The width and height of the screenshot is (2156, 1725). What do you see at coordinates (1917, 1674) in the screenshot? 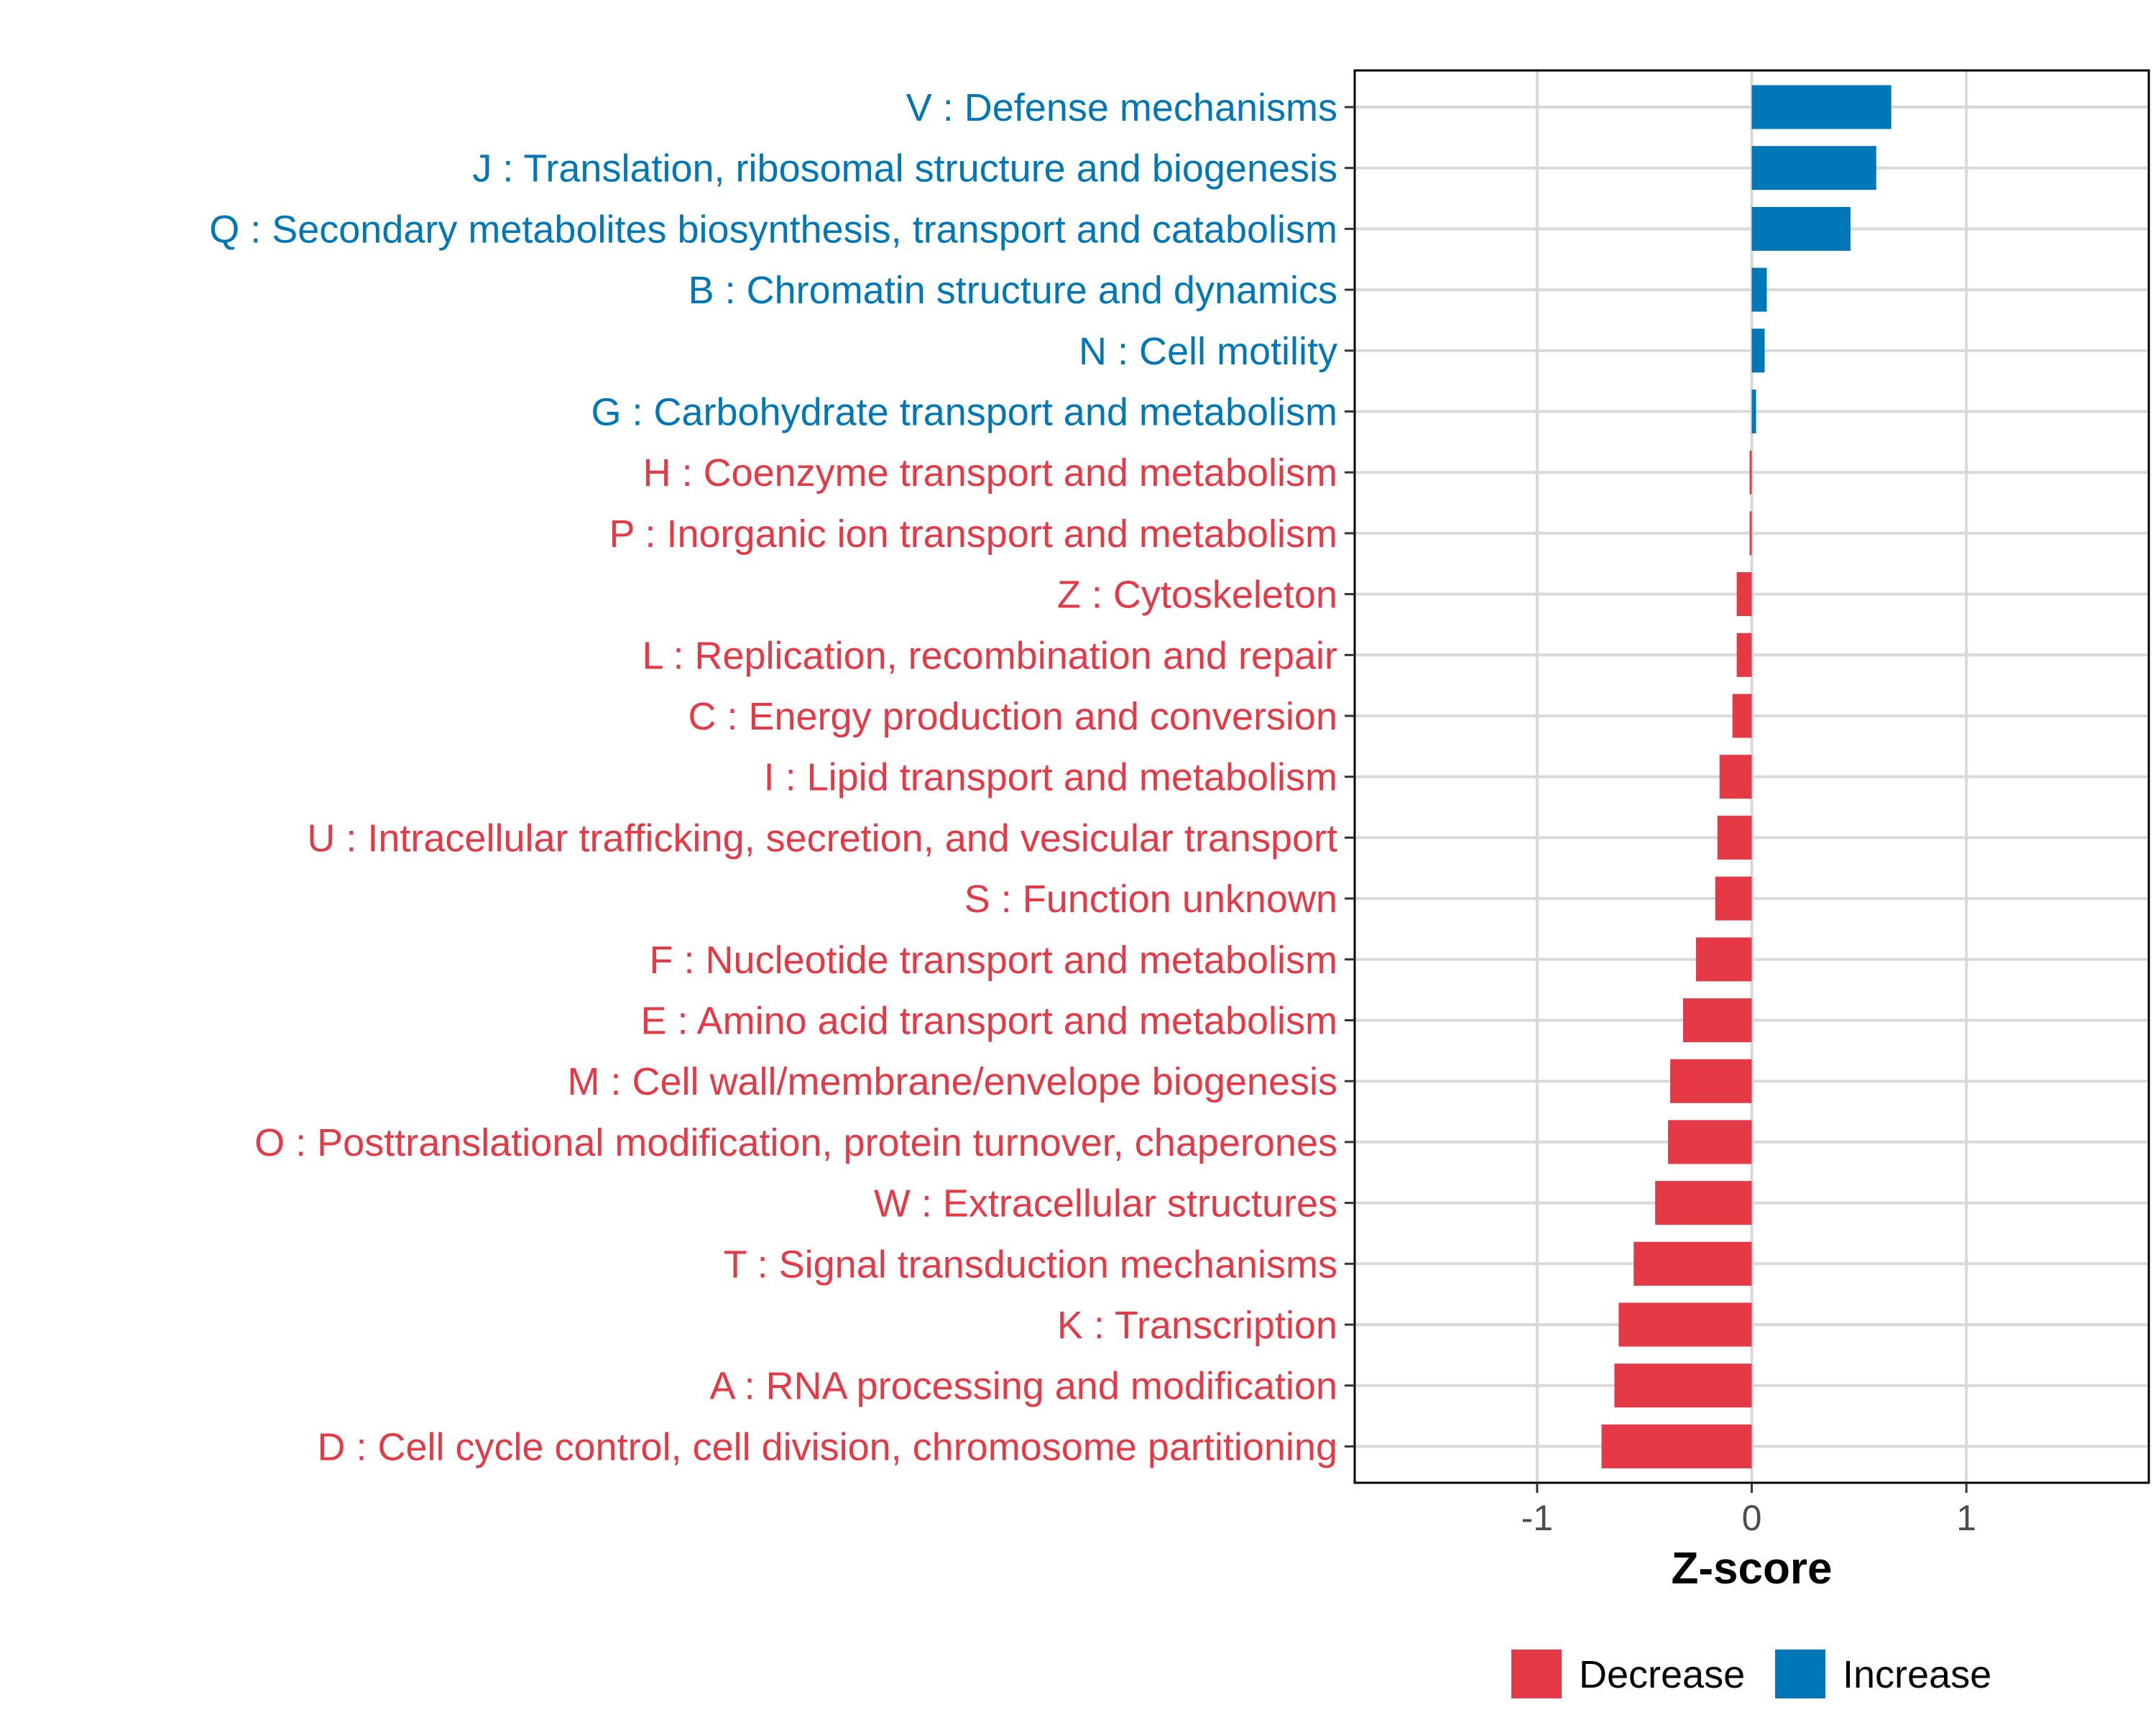
I see `legend-label: Increase` at bounding box center [1917, 1674].